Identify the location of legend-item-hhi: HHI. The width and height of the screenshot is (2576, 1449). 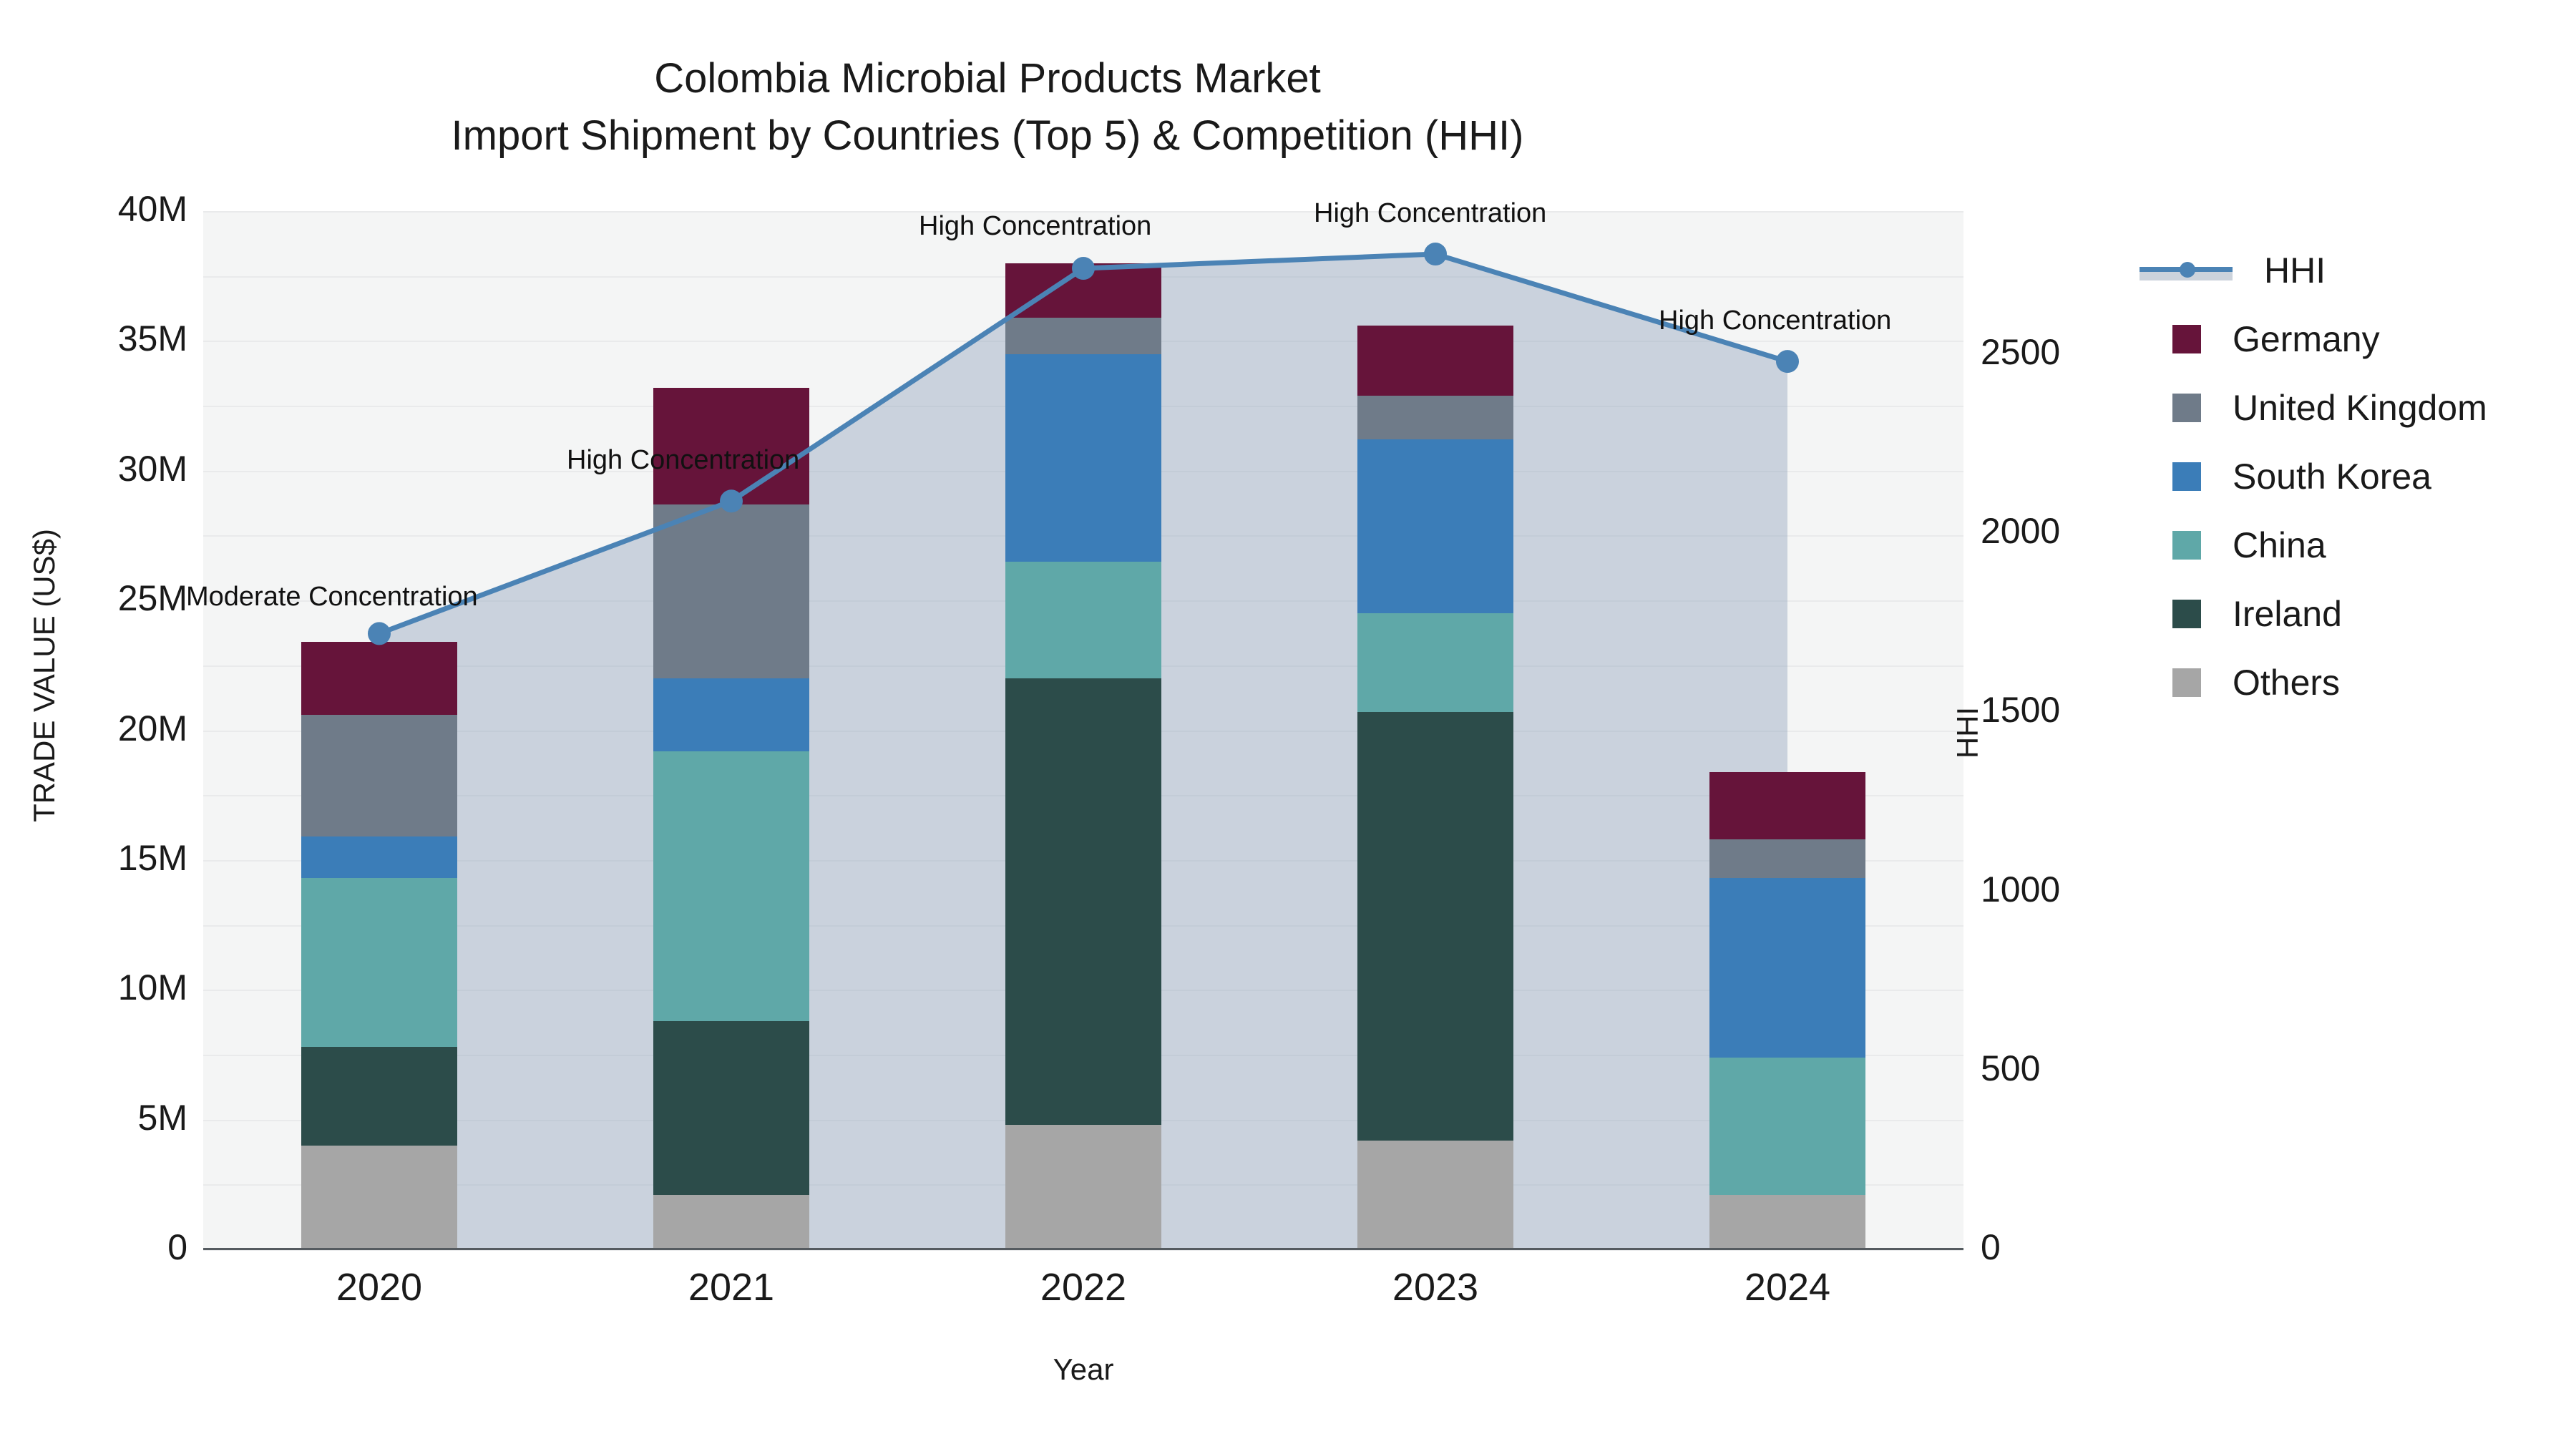
(2354, 270).